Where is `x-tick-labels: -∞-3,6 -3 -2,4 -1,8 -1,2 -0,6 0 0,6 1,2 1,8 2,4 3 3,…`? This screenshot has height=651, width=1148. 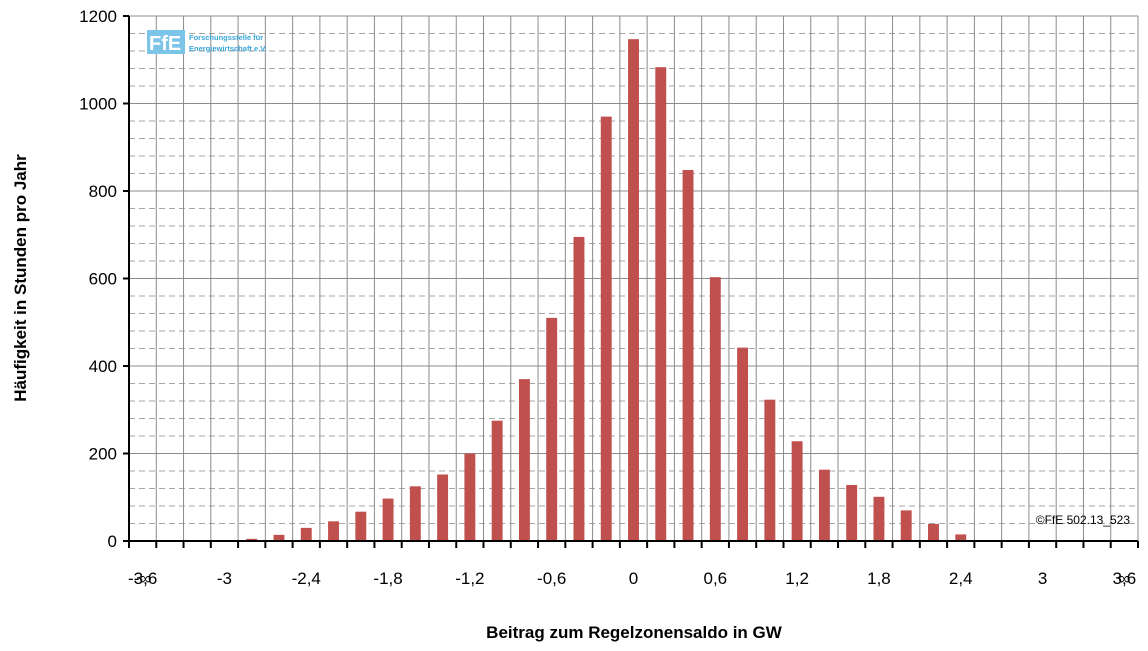 x-tick-labels: -∞-3,6 -3 -2,4 -1,8 -1,2 -0,6 0 0,6 1,2 1,8 2,4 3 3,… is located at coordinates (632, 578).